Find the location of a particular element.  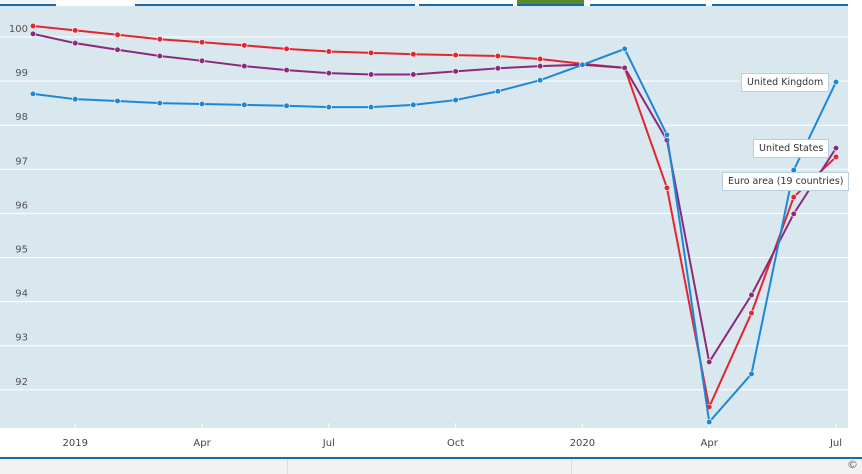

x-tick-label: 2020 is located at coordinates (582, 443).